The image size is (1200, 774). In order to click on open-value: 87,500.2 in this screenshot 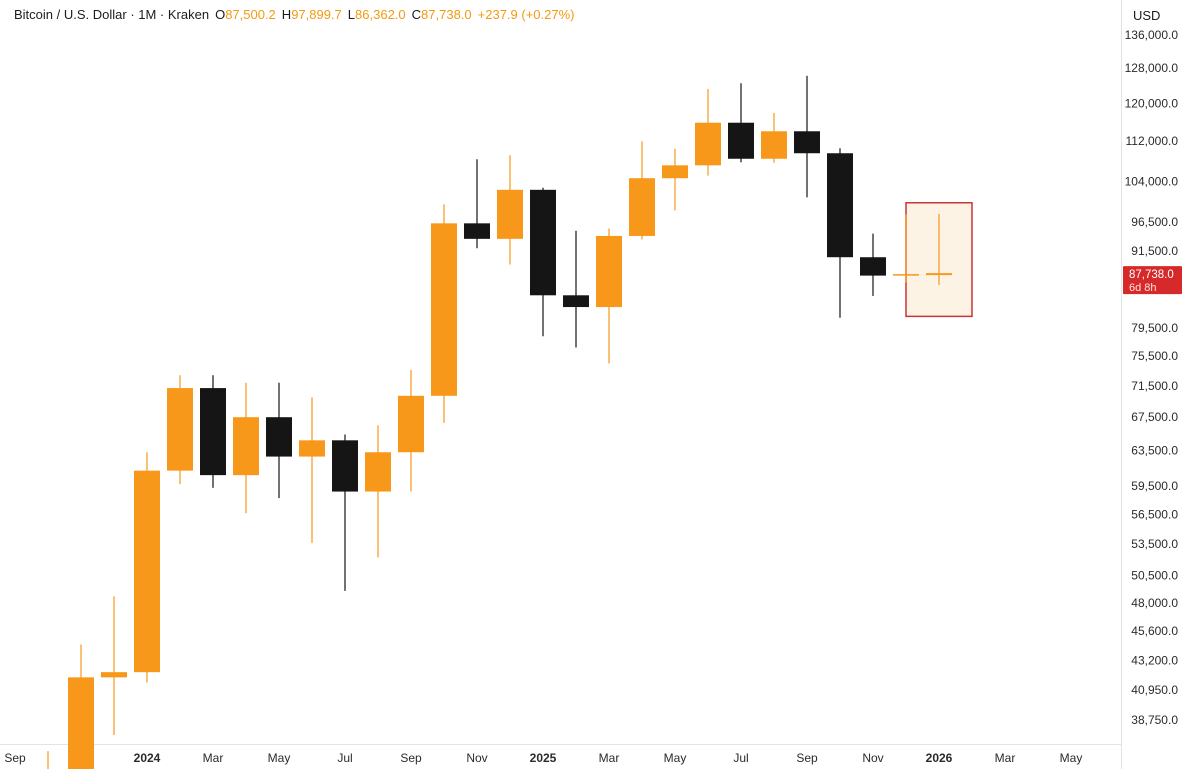, I will do `click(250, 14)`.